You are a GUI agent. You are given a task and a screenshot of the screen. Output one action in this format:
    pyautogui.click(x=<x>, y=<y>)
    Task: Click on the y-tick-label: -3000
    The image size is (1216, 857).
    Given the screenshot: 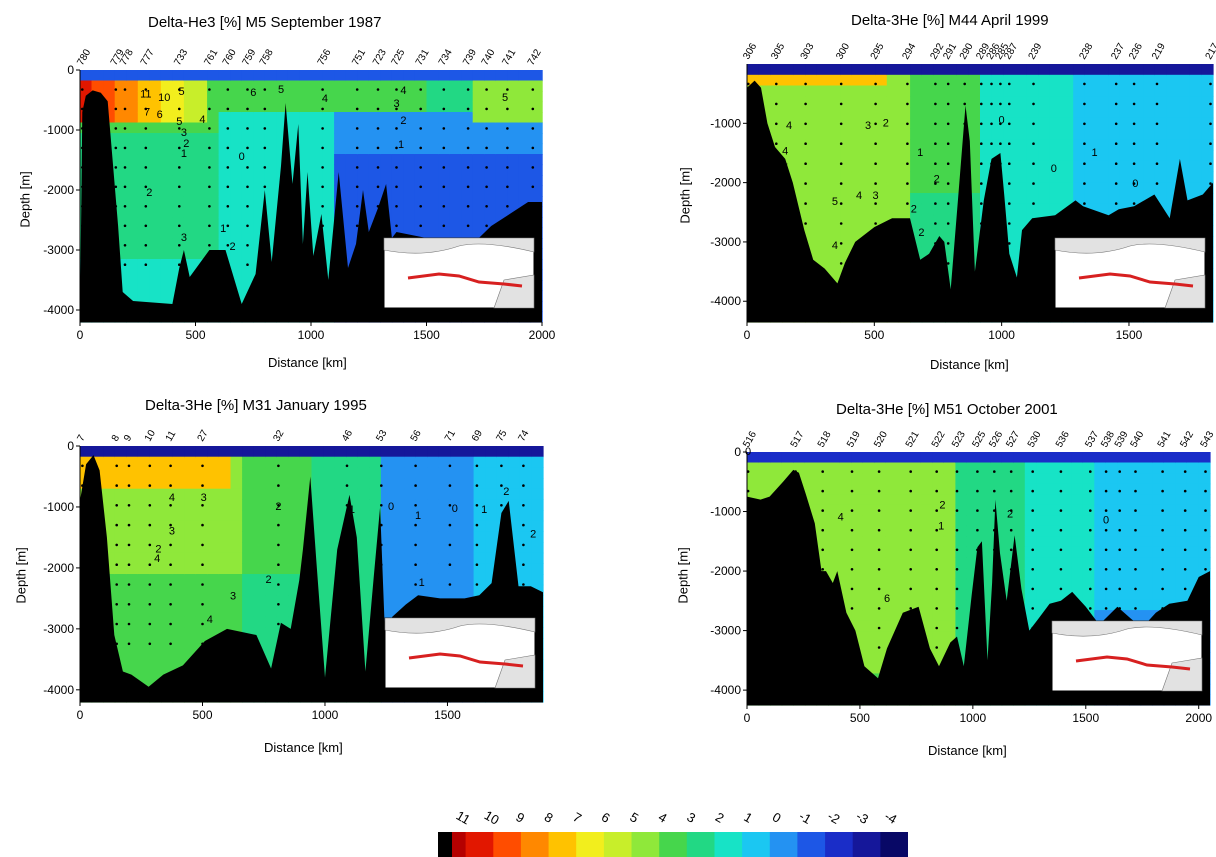 What is the action you would take?
    pyautogui.click(x=58, y=629)
    